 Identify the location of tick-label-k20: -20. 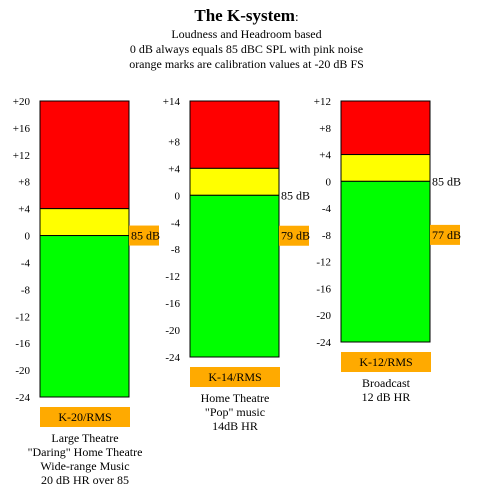
(22, 371).